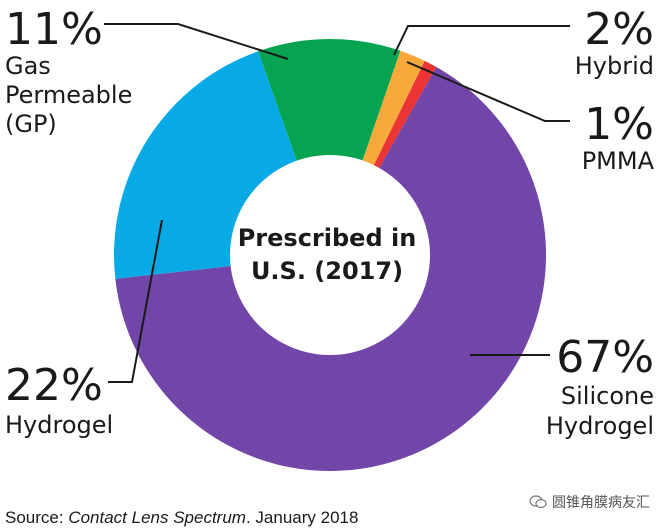  I want to click on center-label-line-2: U.S. (2017), so click(327, 271).